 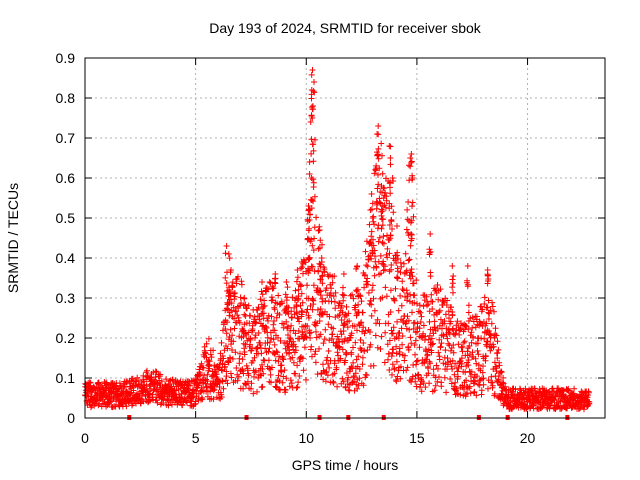 I want to click on y-tick-label: 0.3, so click(x=66, y=298).